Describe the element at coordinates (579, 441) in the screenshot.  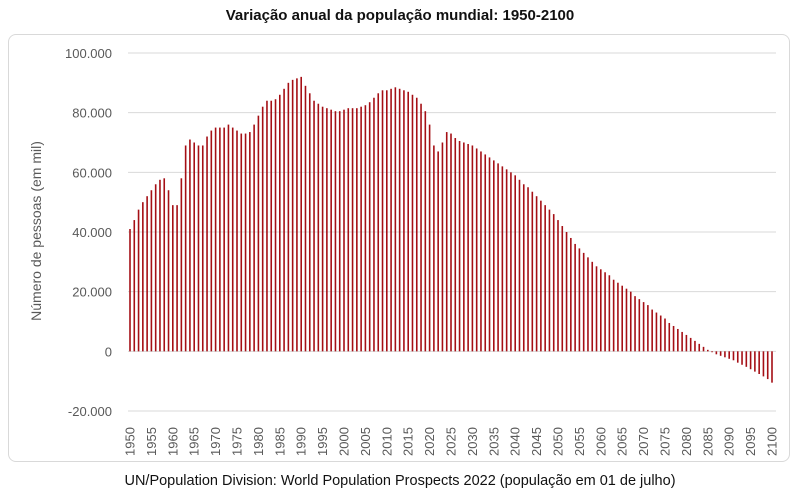
I see `x-tick-label: 2055` at that location.